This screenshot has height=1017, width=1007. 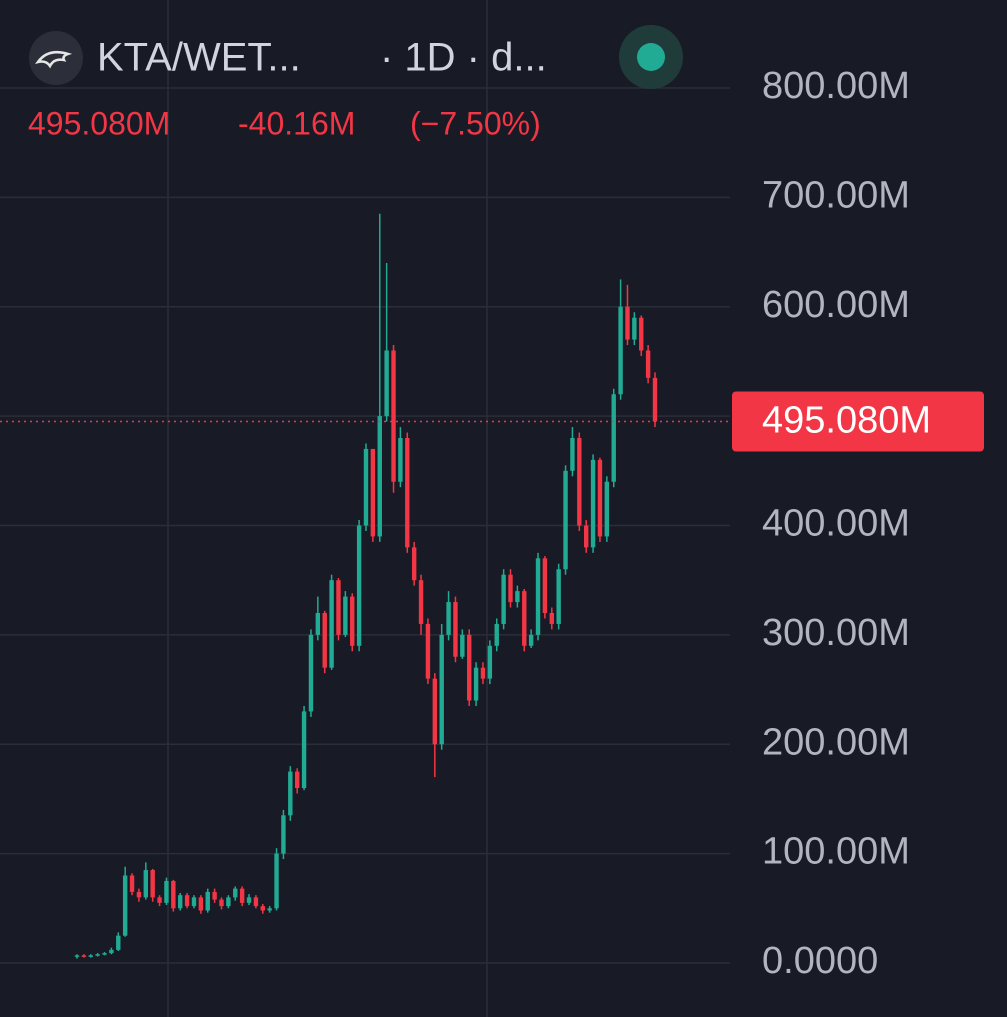 What do you see at coordinates (836, 195) in the screenshot?
I see `y-tick-label: 700.00M` at bounding box center [836, 195].